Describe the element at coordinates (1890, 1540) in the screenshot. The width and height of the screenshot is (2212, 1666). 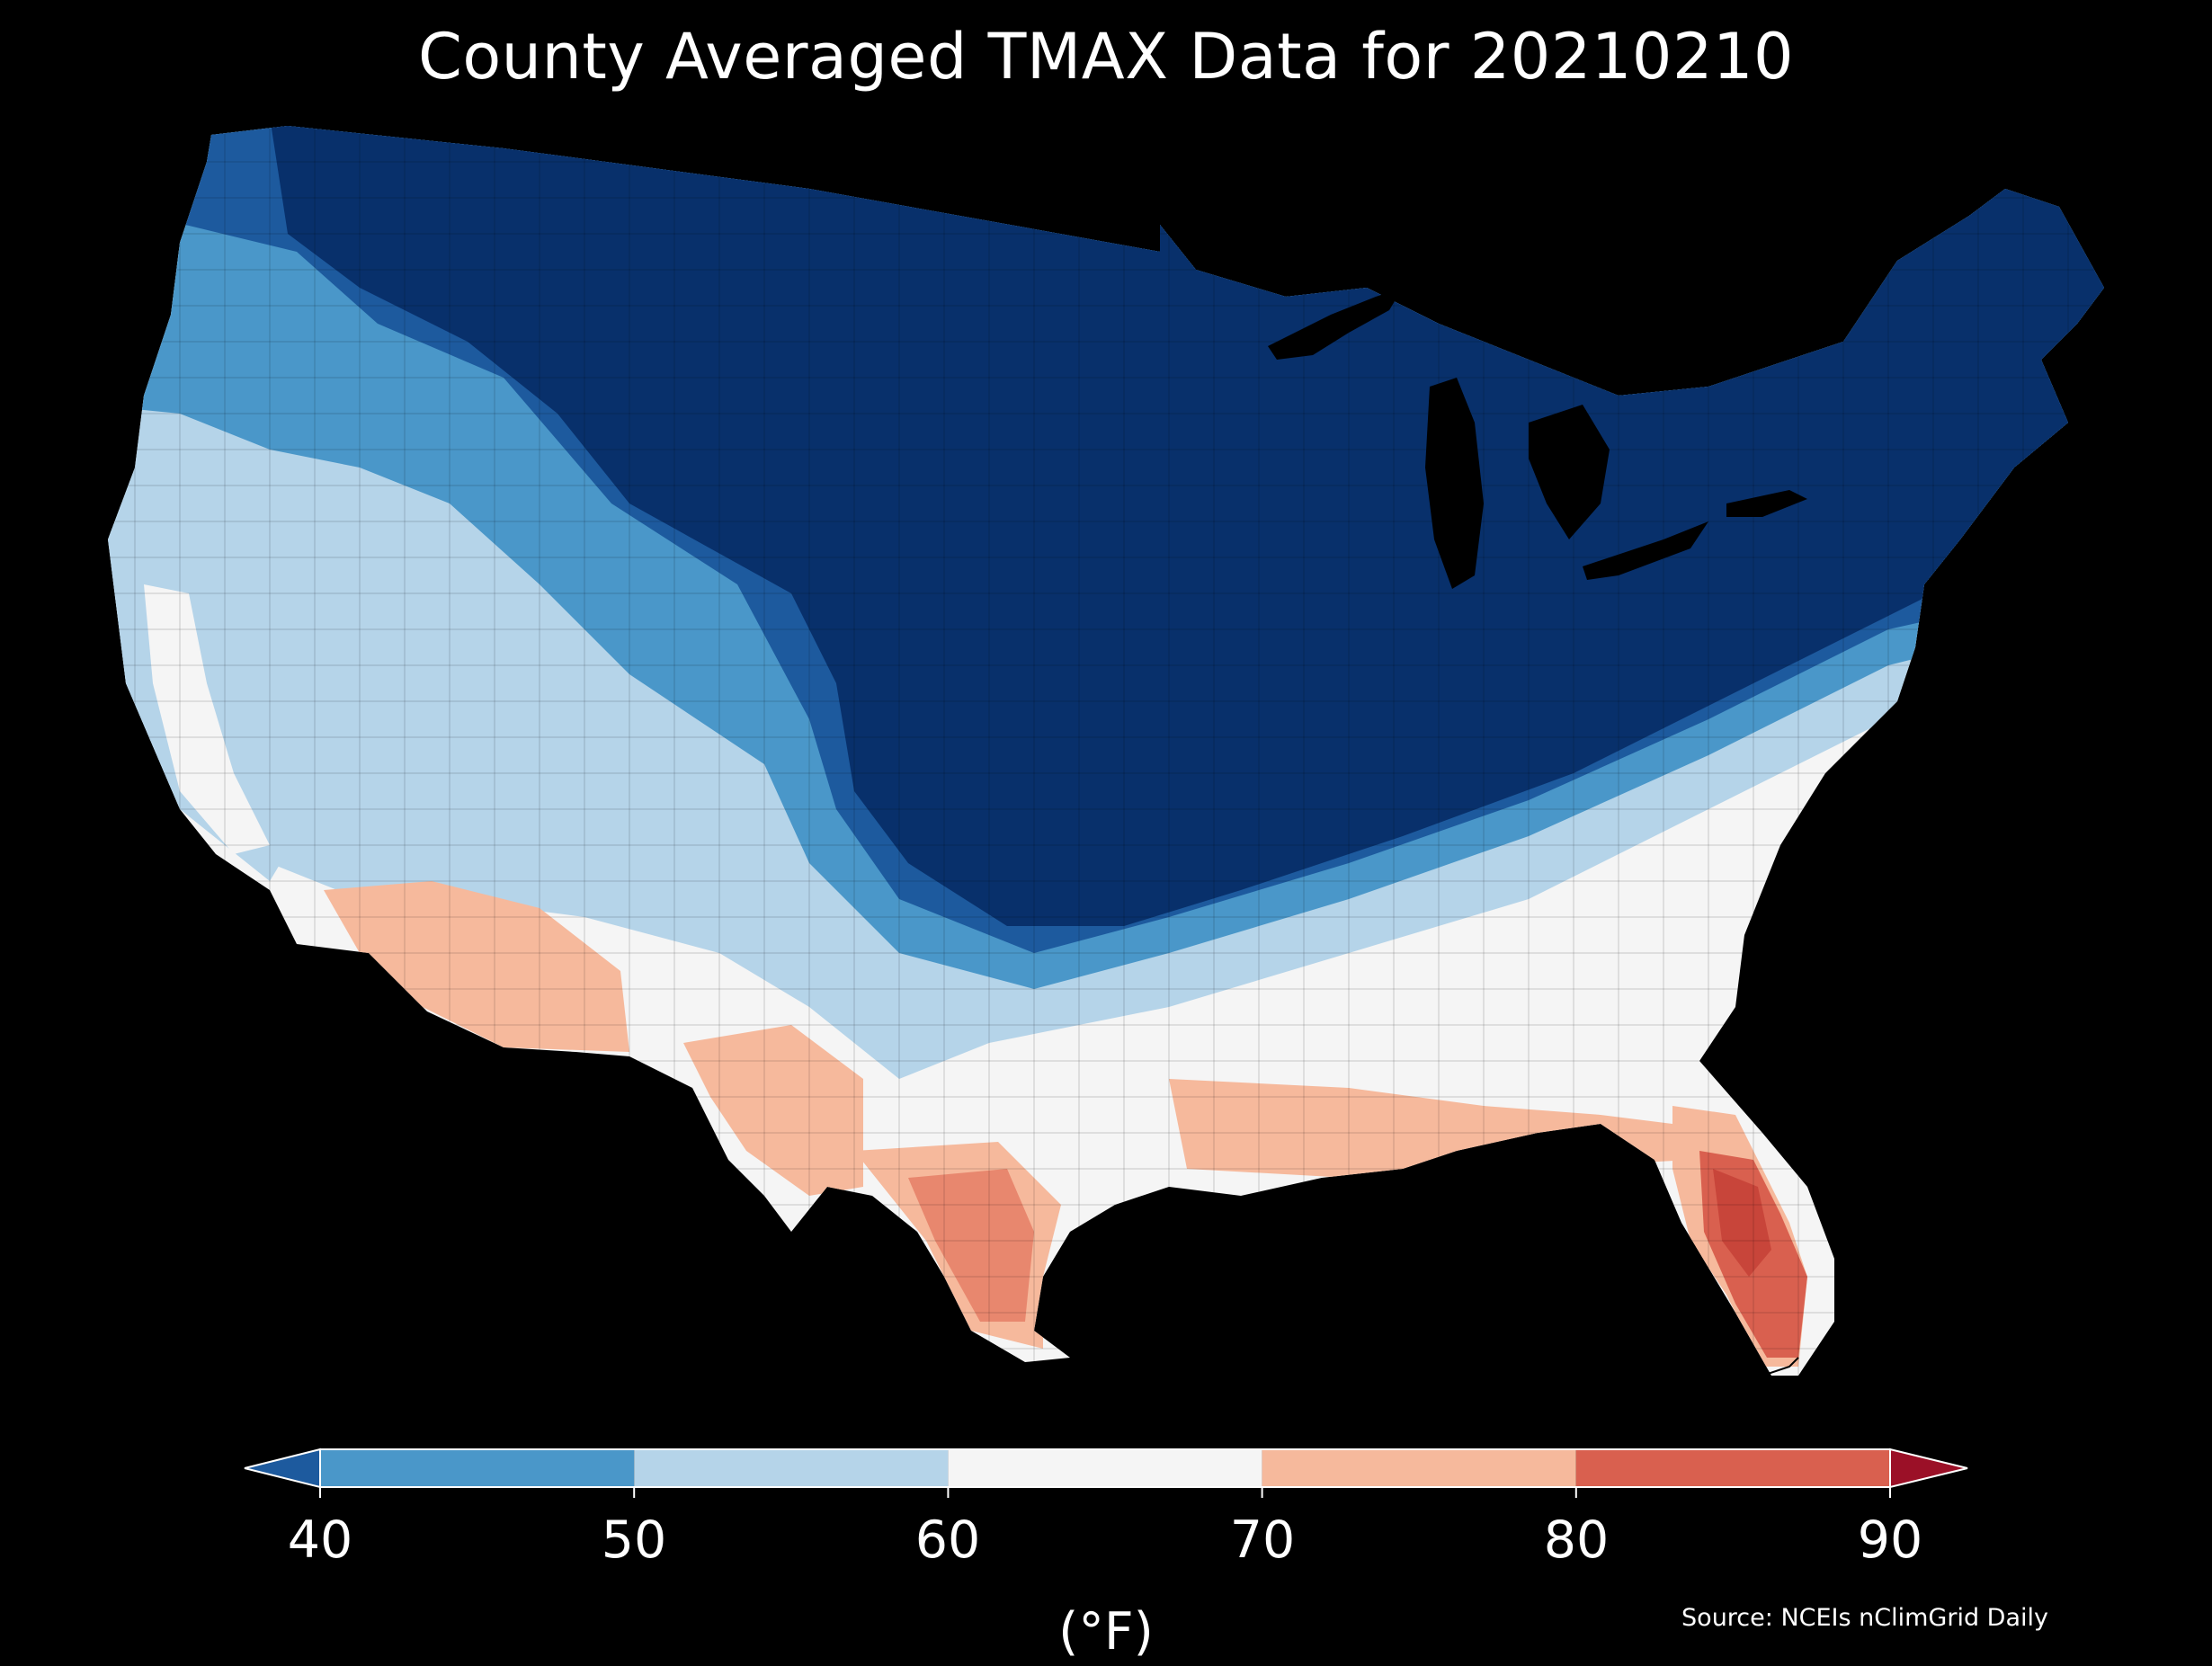
I see `colorbar-tick-label: 90` at that location.